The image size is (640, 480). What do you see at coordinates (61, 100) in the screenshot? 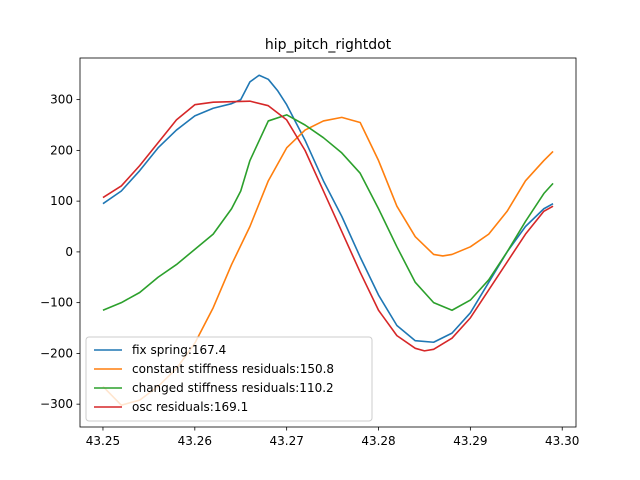
I see `y-tick-label: 300` at bounding box center [61, 100].